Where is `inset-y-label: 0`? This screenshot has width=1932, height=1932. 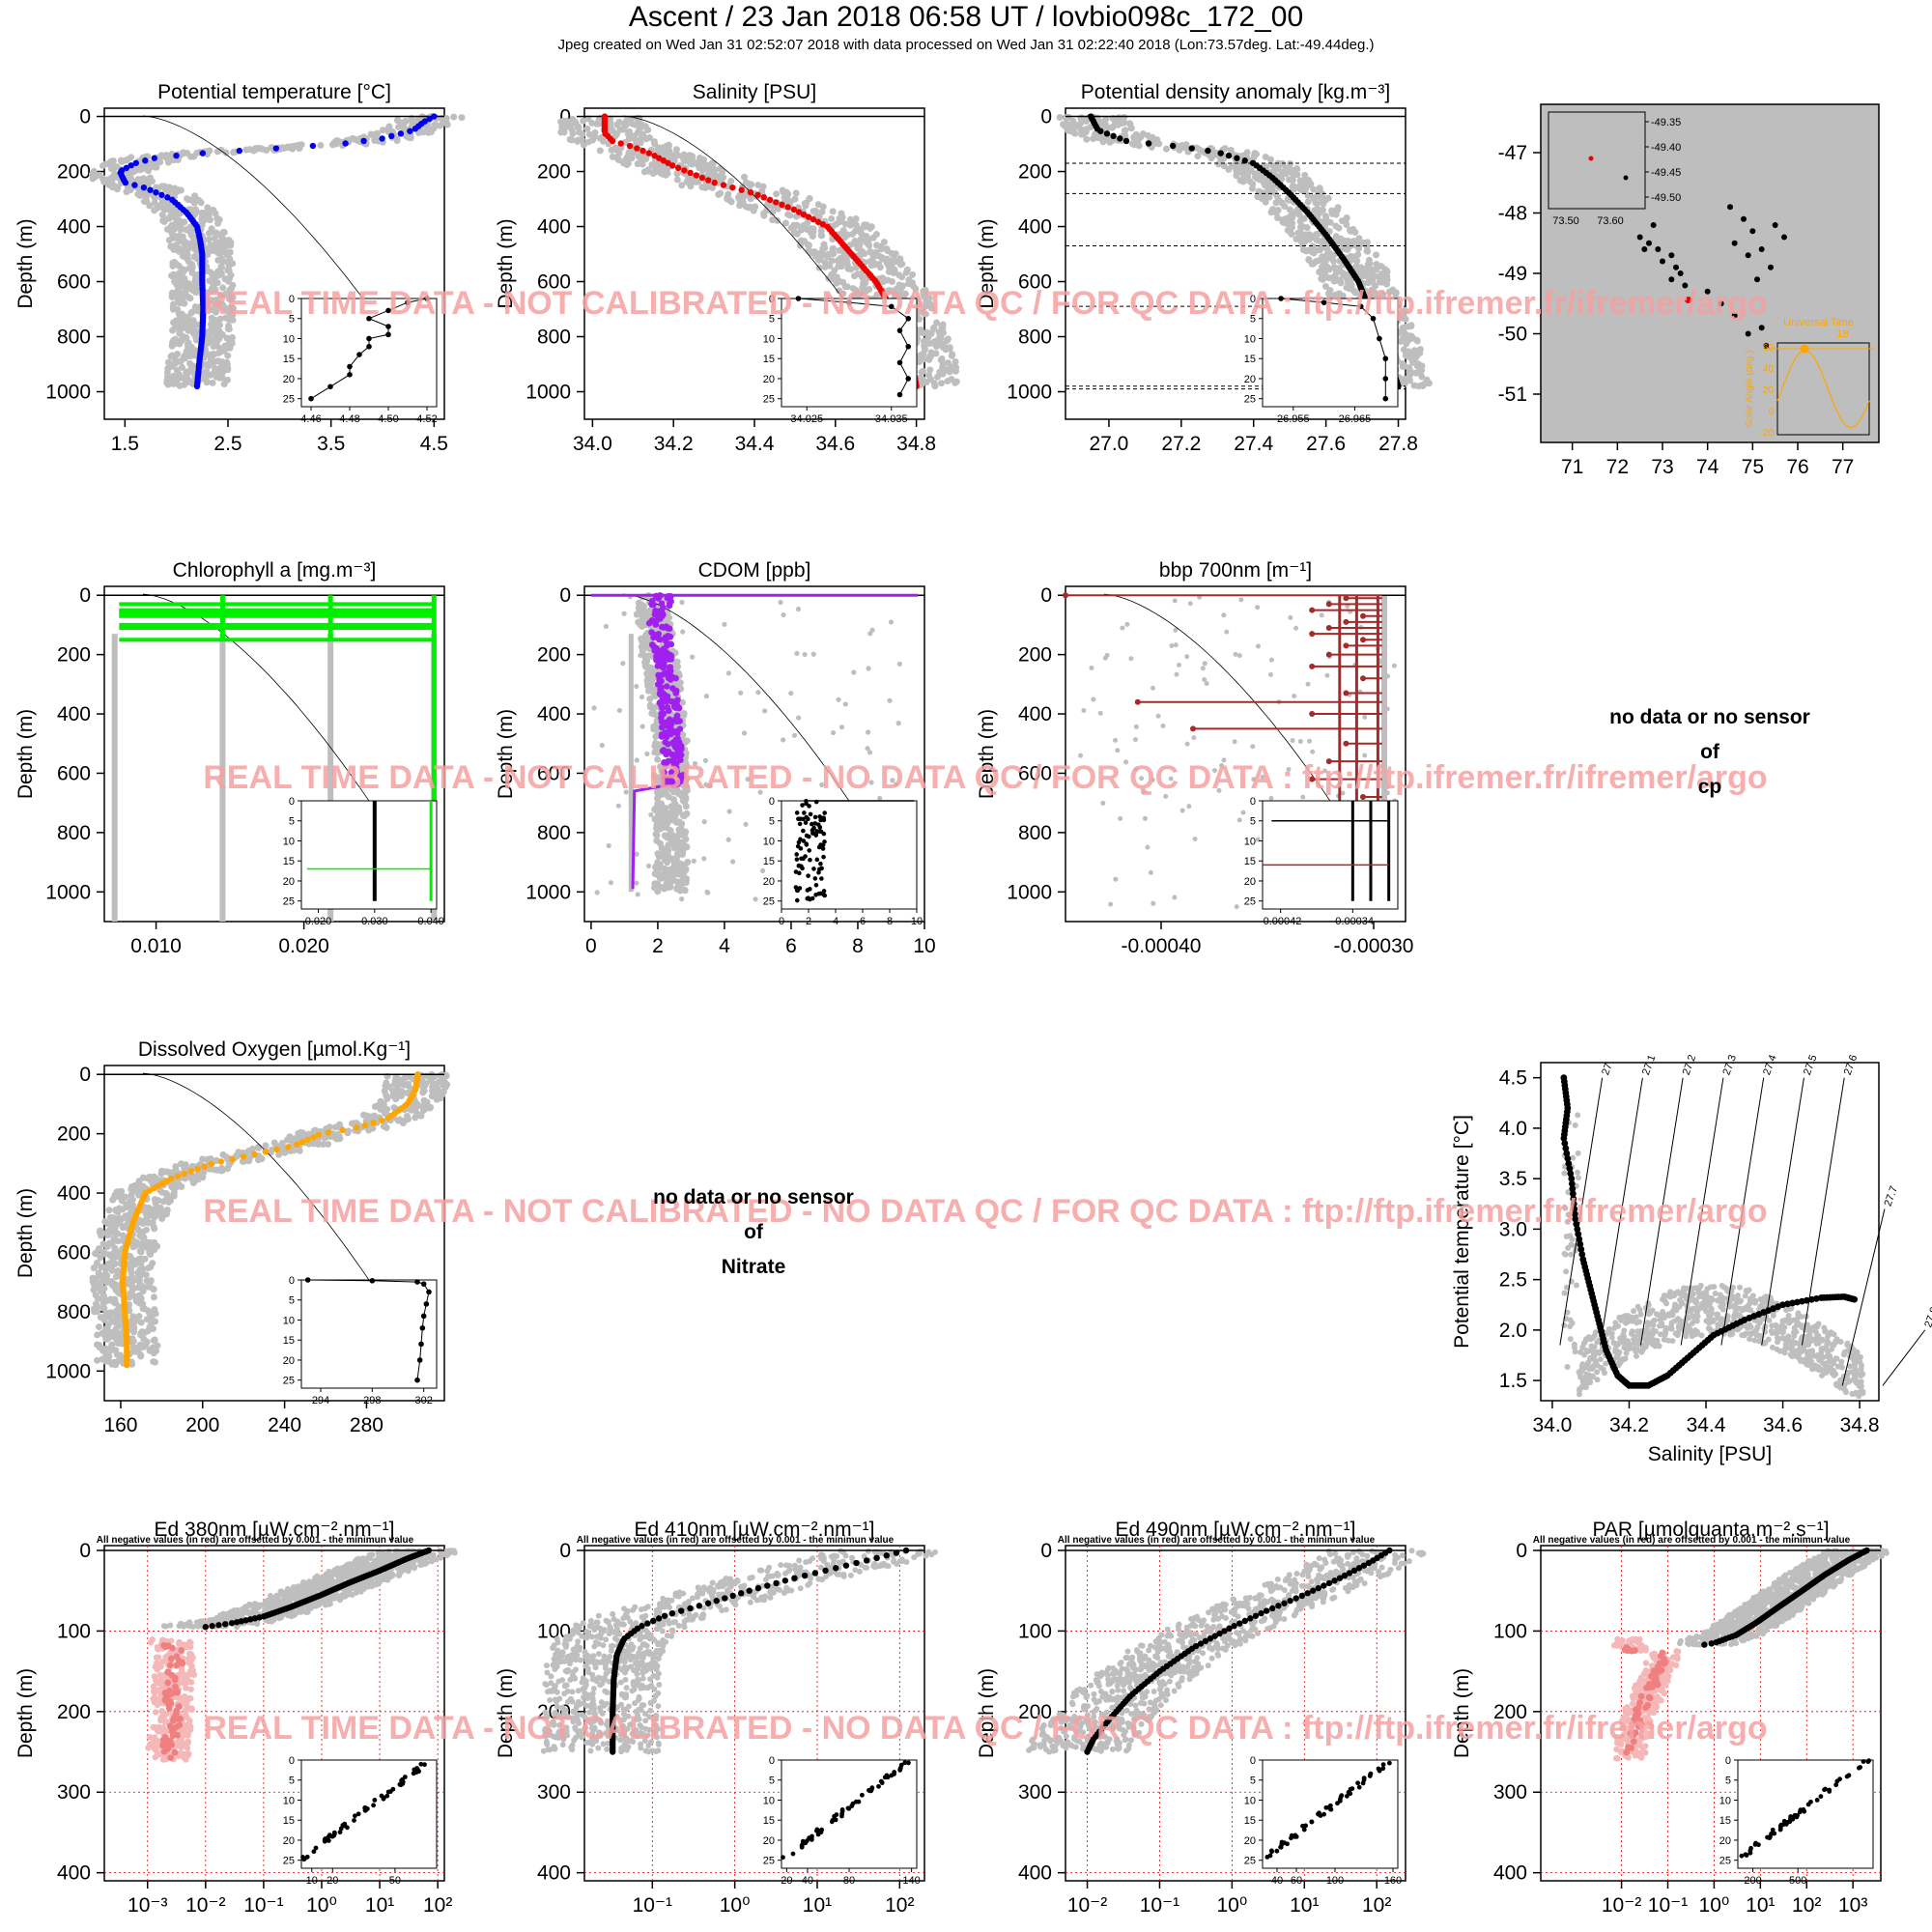
inset-y-label: 0 is located at coordinates (292, 299).